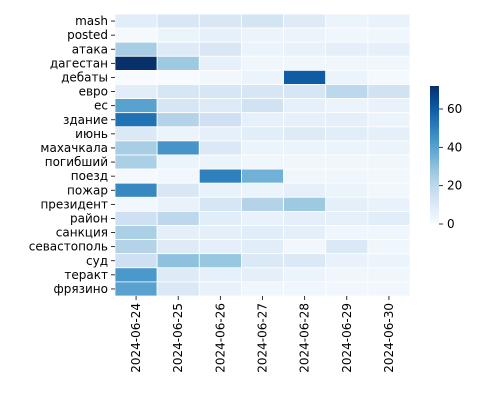 This screenshot has width=500, height=400. Describe the element at coordinates (81, 289) in the screenshot. I see `row-label: фрязино` at that location.